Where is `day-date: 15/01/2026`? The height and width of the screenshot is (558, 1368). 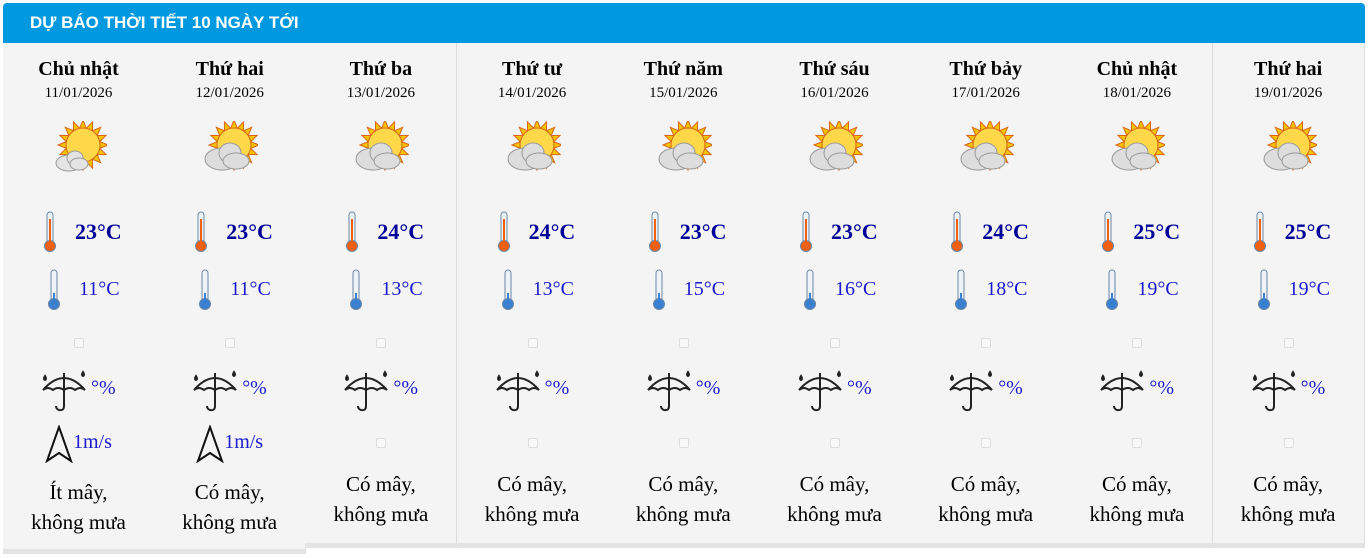
day-date: 15/01/2026 is located at coordinates (683, 93).